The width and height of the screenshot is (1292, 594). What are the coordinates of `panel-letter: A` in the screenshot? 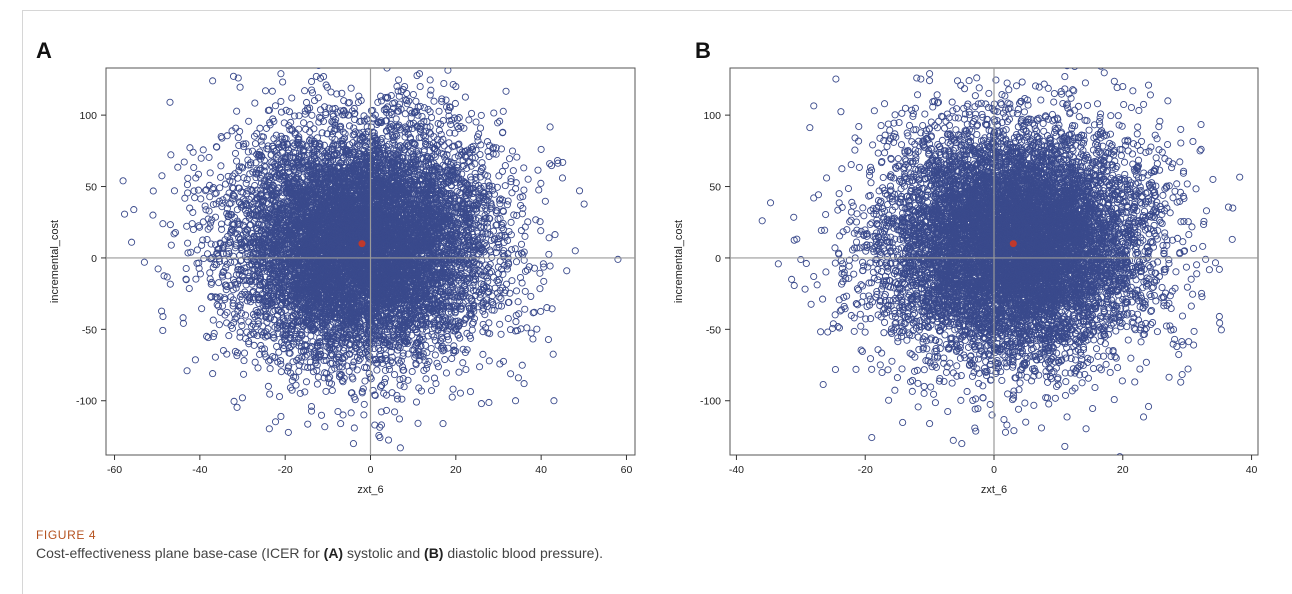 It's located at (44, 50).